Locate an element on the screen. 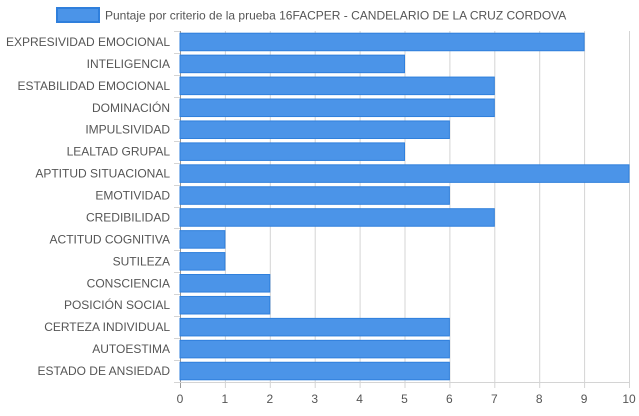 The height and width of the screenshot is (416, 639). x-tick-label: 0 is located at coordinates (180, 399).